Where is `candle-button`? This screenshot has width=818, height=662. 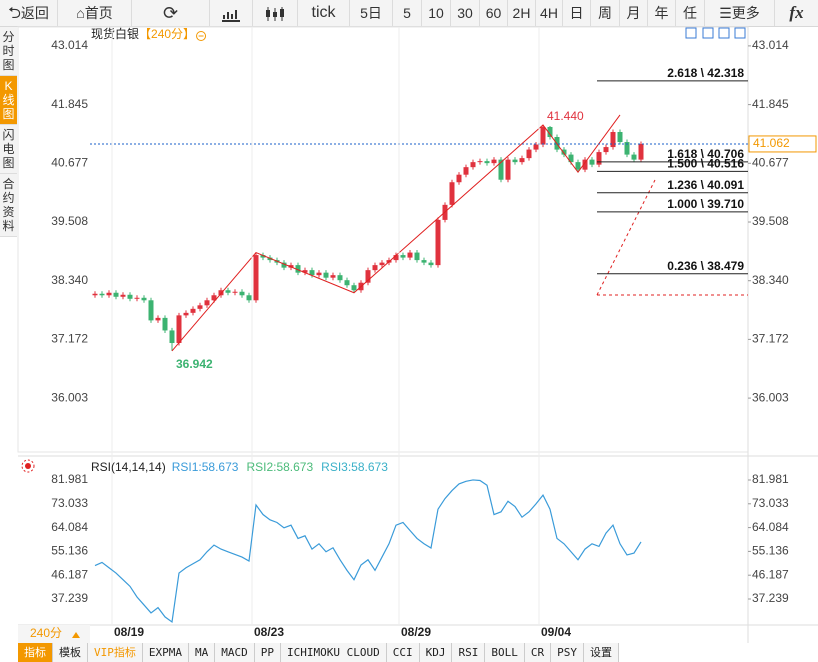 candle-button is located at coordinates (275, 13).